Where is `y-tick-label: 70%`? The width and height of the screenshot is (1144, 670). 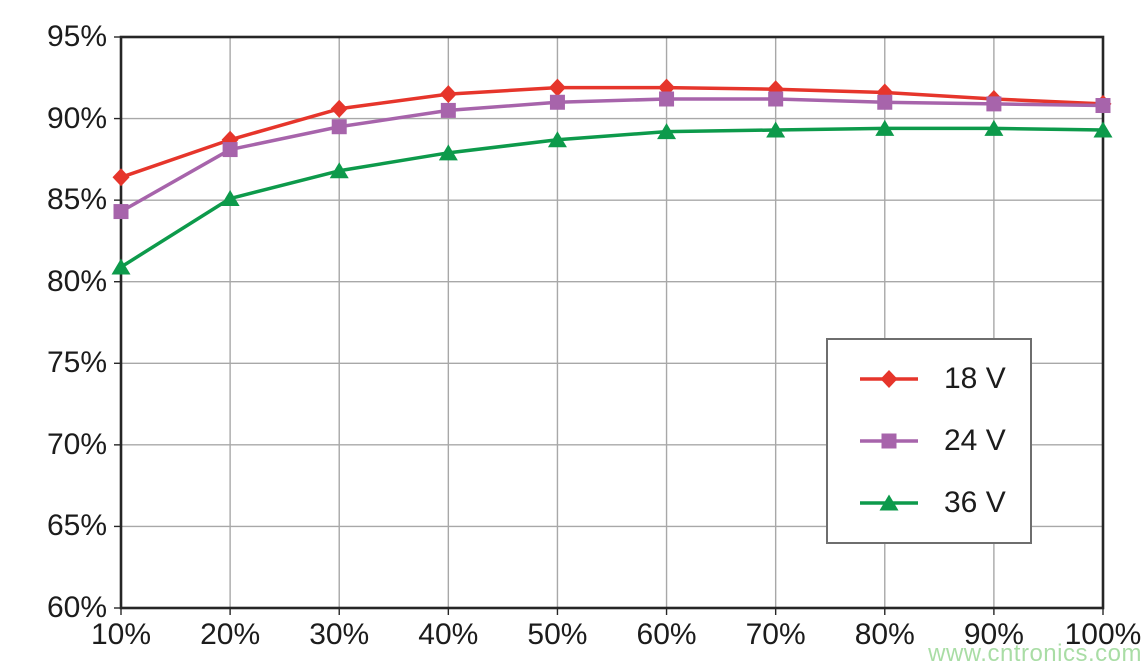 y-tick-label: 70% is located at coordinates (76, 444).